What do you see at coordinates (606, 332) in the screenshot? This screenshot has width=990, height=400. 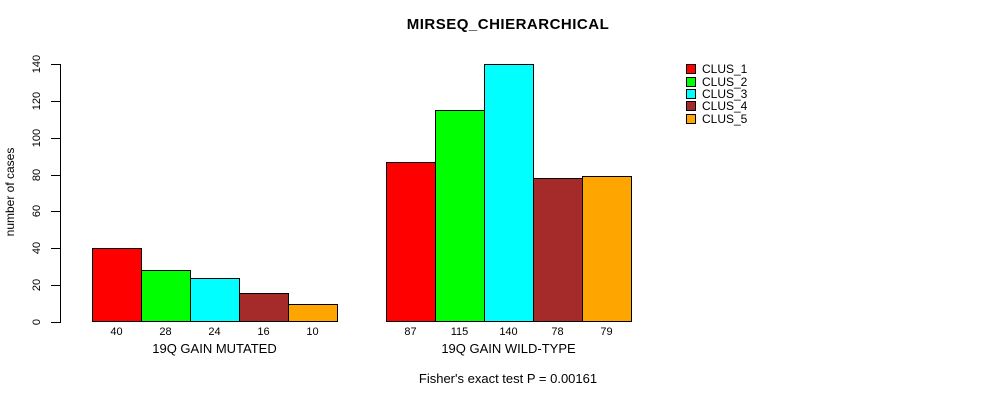 I see `bar-value-label: 79` at bounding box center [606, 332].